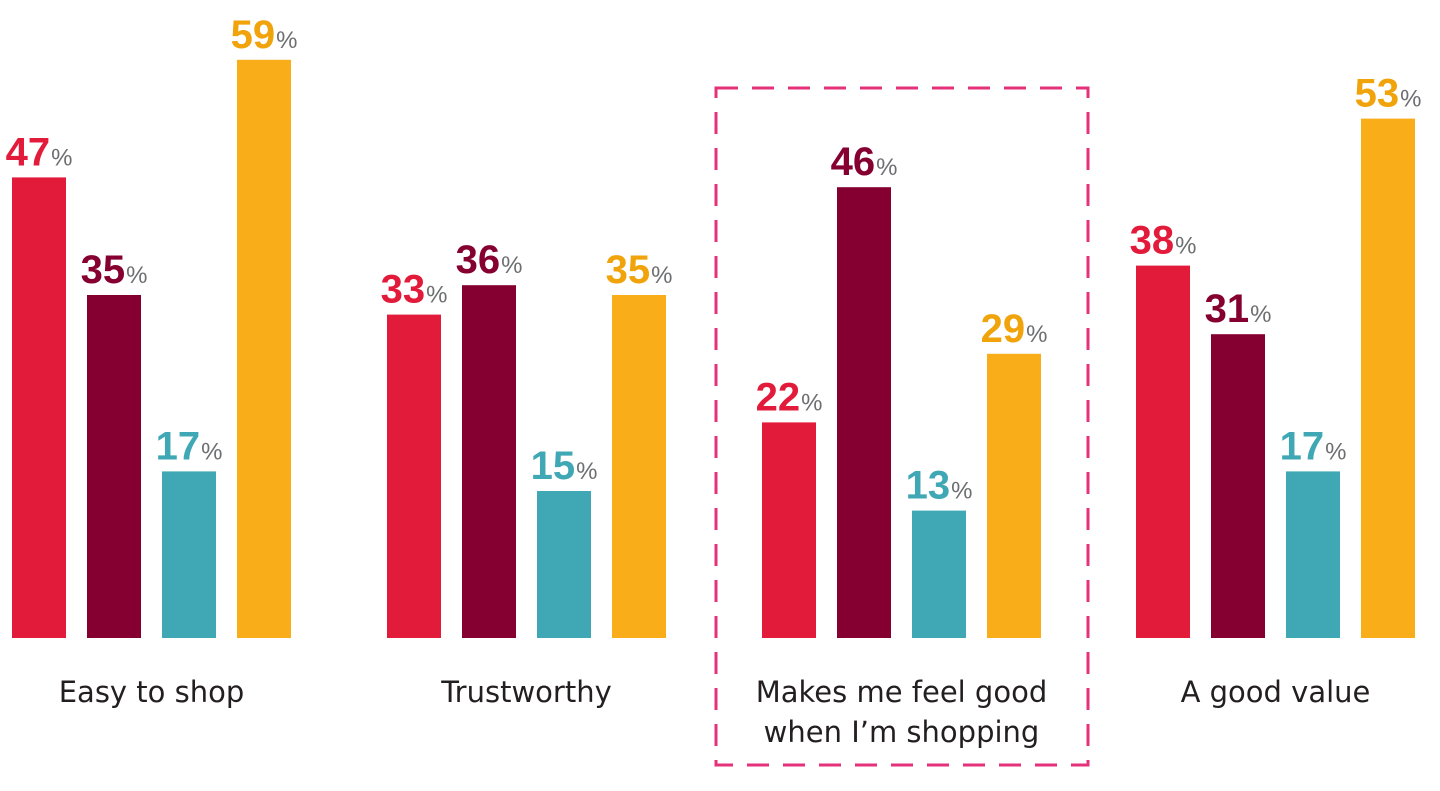 The image size is (1440, 791). Describe the element at coordinates (853, 162) in the screenshot. I see `value-number: 46` at that location.